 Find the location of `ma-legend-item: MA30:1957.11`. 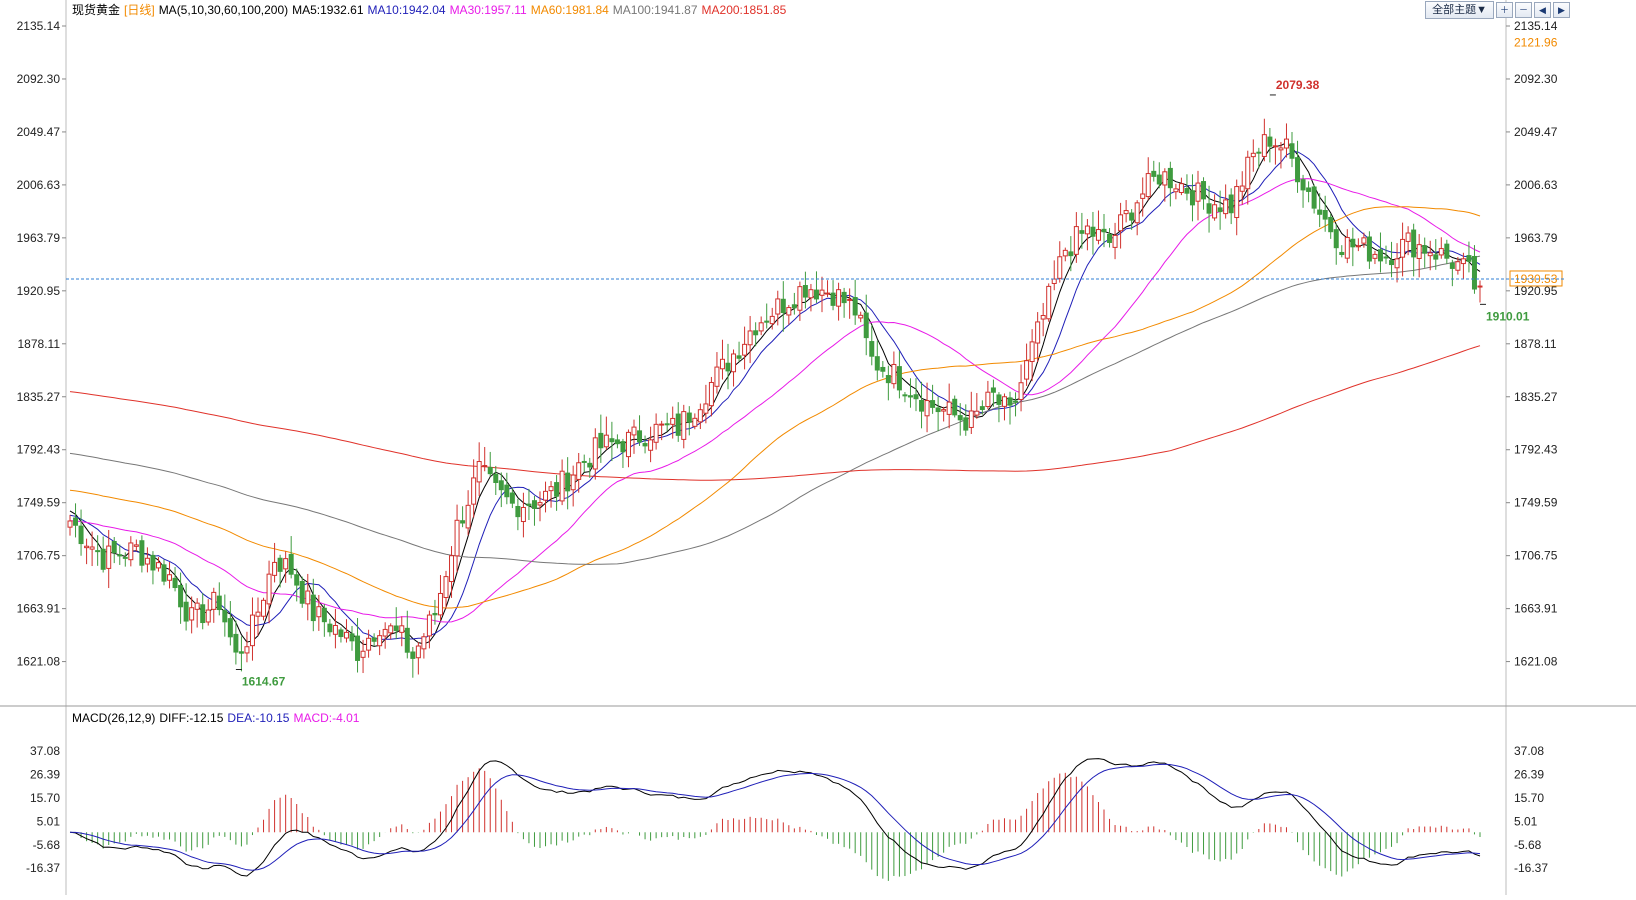

ma-legend-item: MA30:1957.11 is located at coordinates (488, 10).